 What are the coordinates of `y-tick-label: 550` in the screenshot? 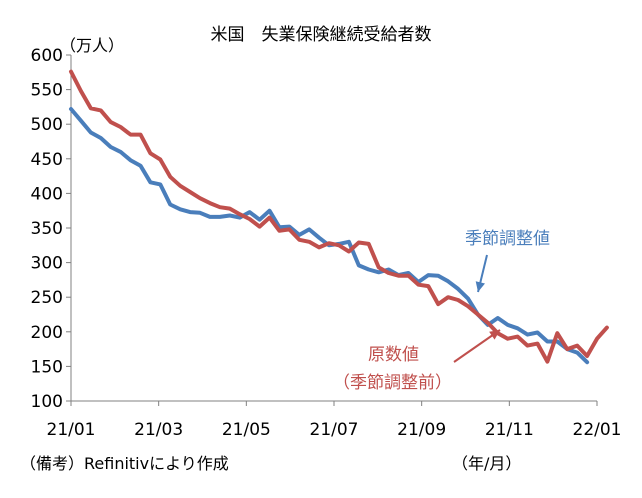 It's located at (47, 91).